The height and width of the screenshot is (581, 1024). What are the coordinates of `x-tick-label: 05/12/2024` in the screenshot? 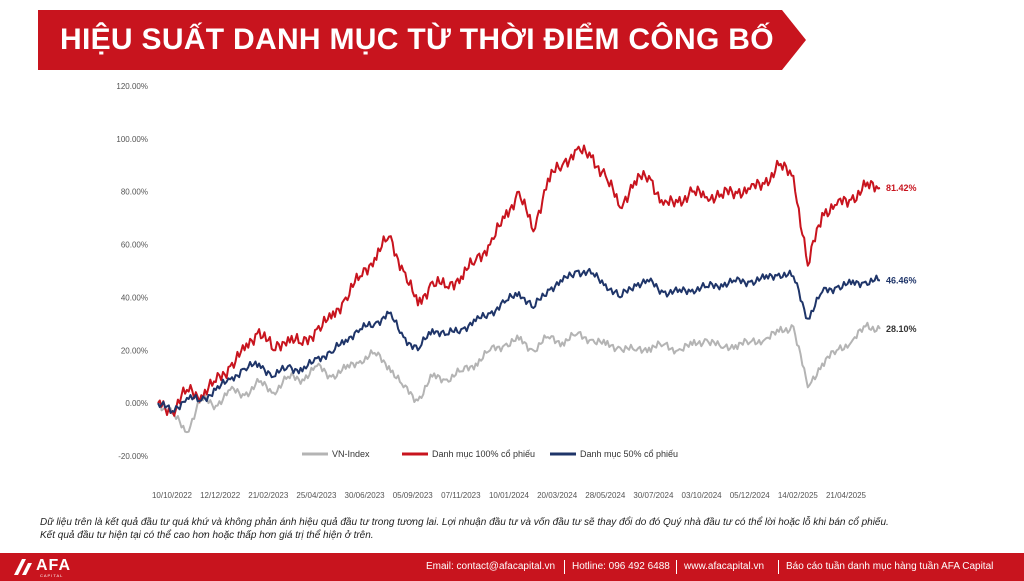 It's located at (750, 495).